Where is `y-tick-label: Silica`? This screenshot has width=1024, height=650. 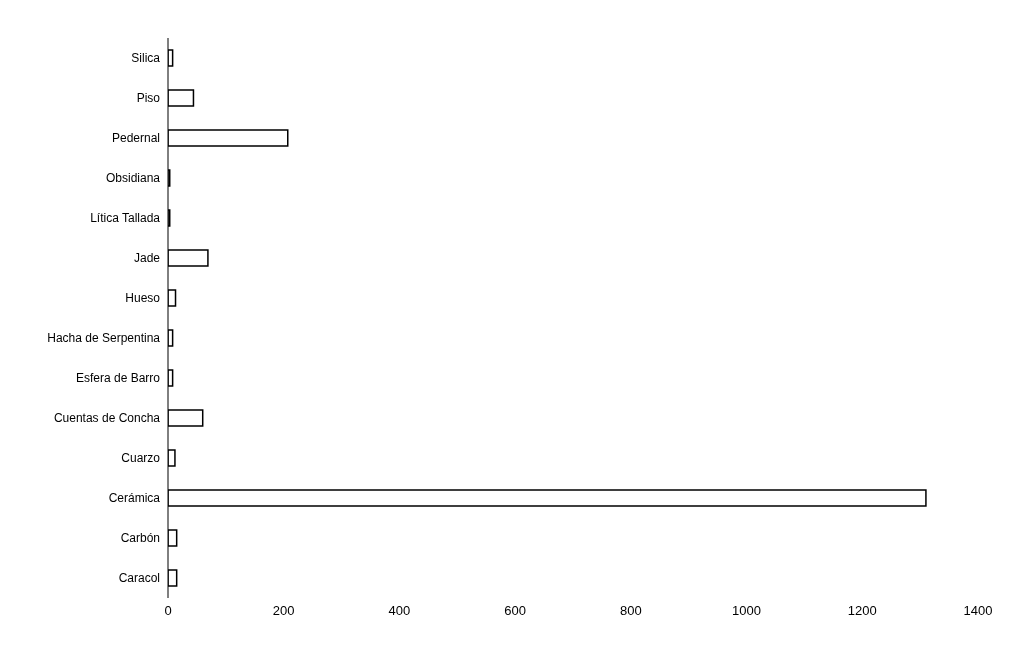 y-tick-label: Silica is located at coordinates (146, 58).